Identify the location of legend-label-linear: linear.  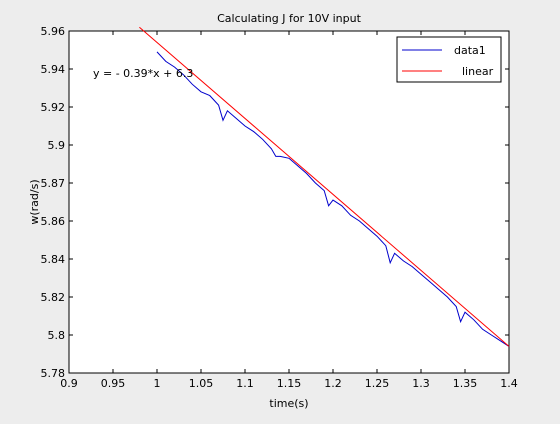
(478, 71).